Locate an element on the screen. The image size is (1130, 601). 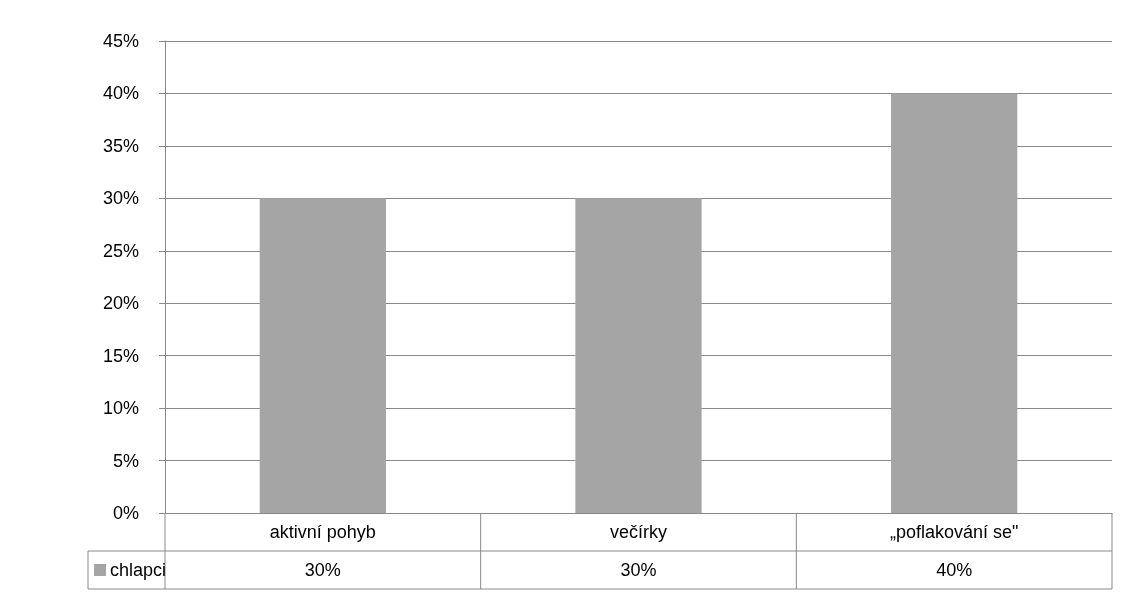
y-tick-label: 10% is located at coordinates (120, 408).